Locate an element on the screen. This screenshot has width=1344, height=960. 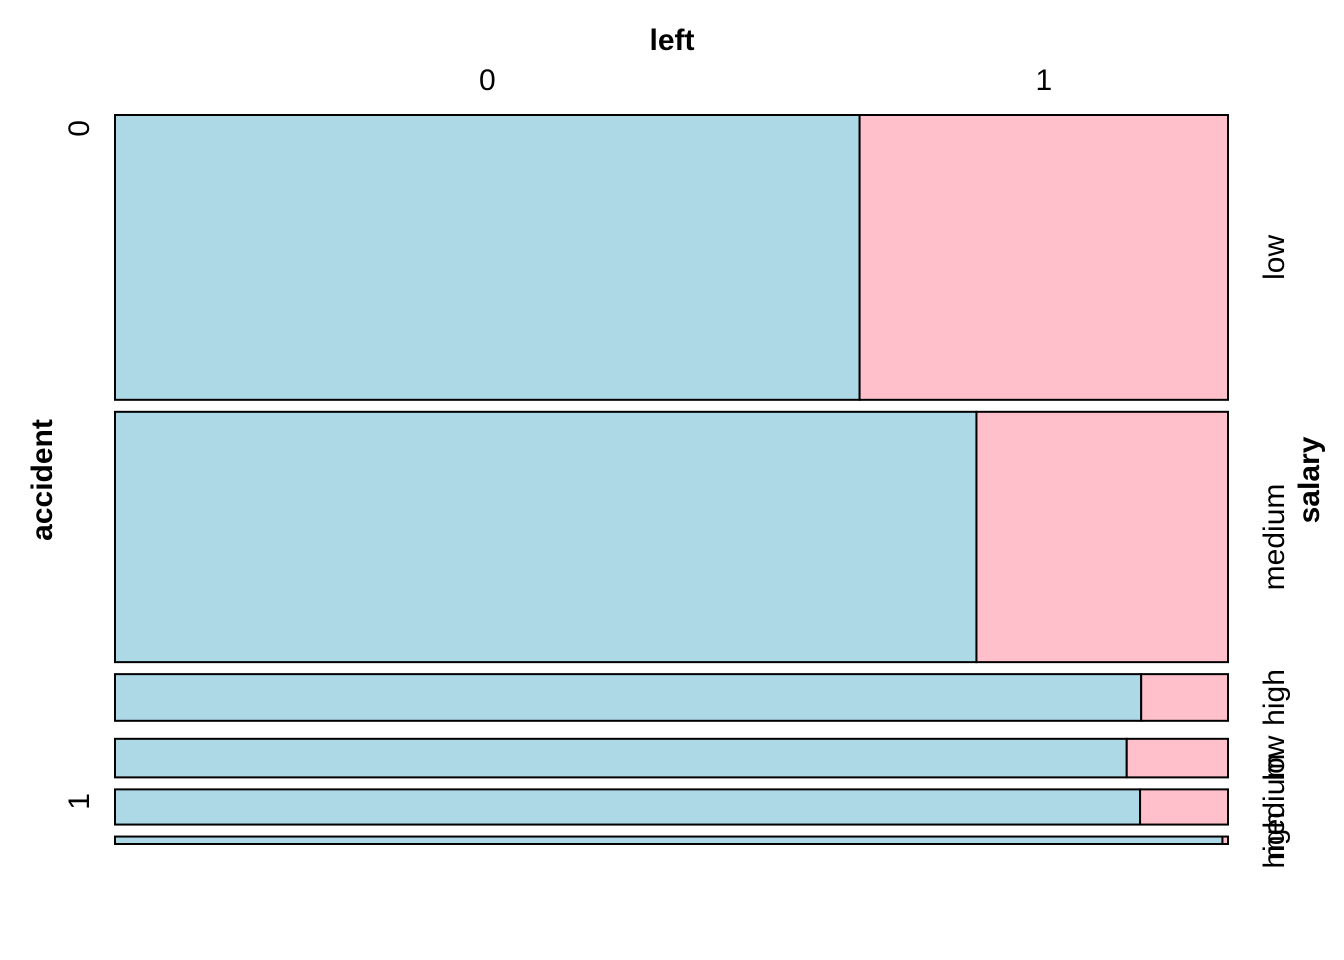
tile-acc1-medium-left0 is located at coordinates (628, 807).